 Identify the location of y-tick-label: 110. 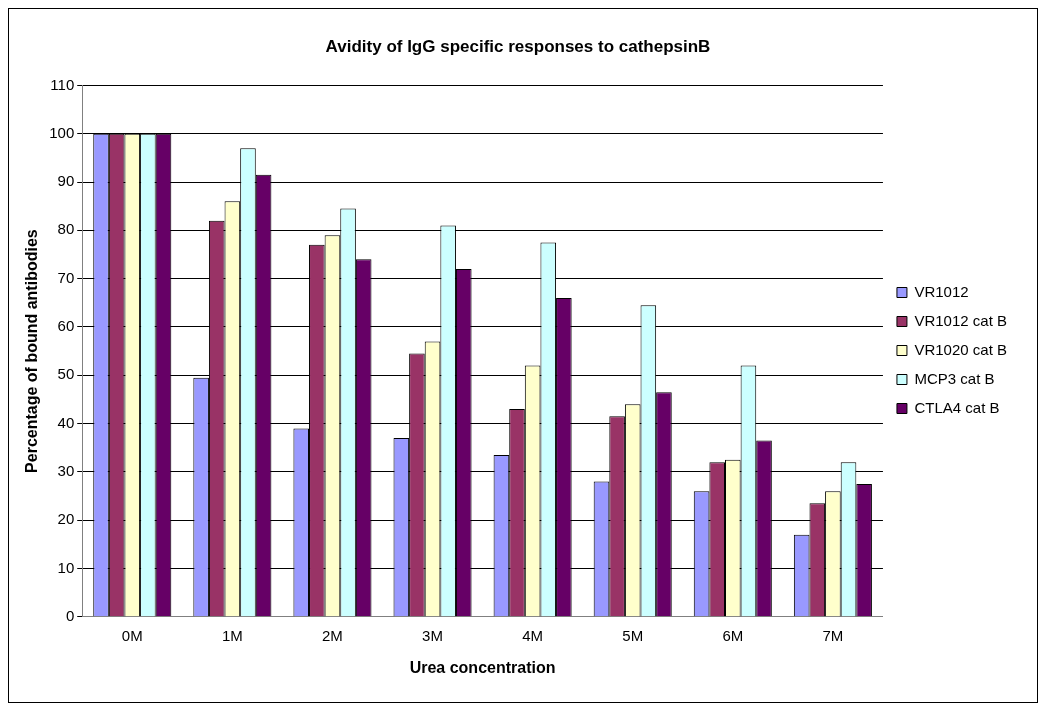
(62, 84).